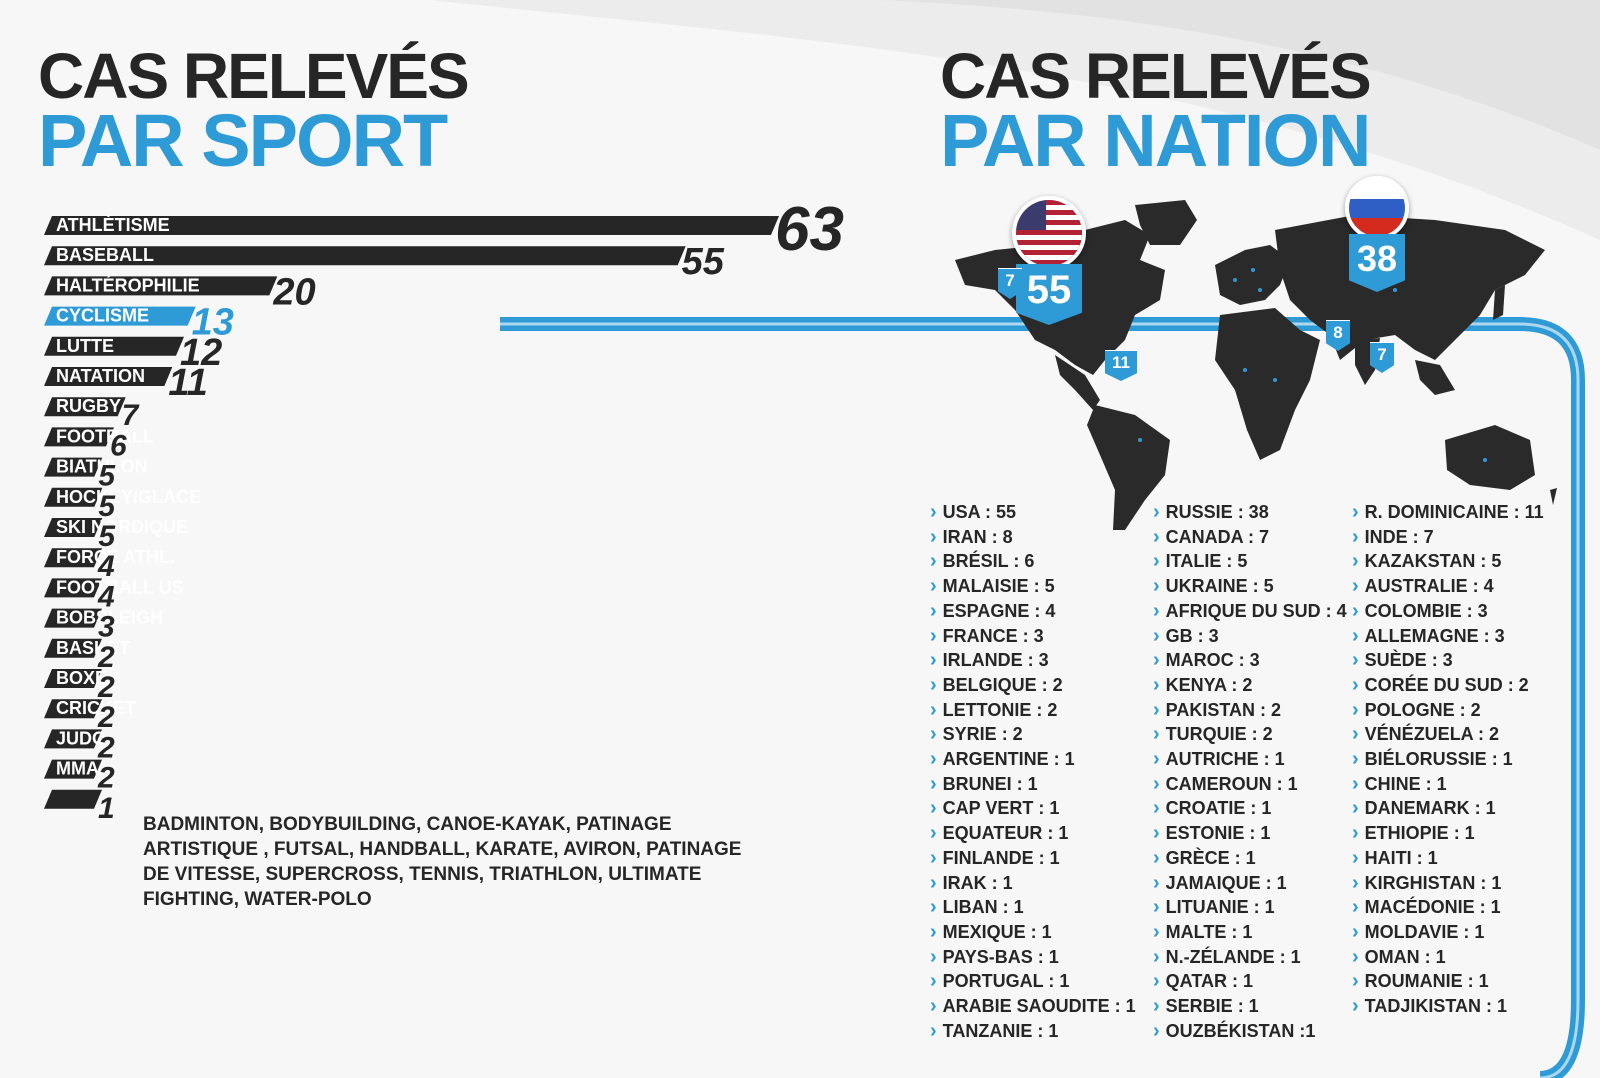 This screenshot has height=1078, width=1600. I want to click on bar-group: FORCE ATHL.4, so click(109, 565).